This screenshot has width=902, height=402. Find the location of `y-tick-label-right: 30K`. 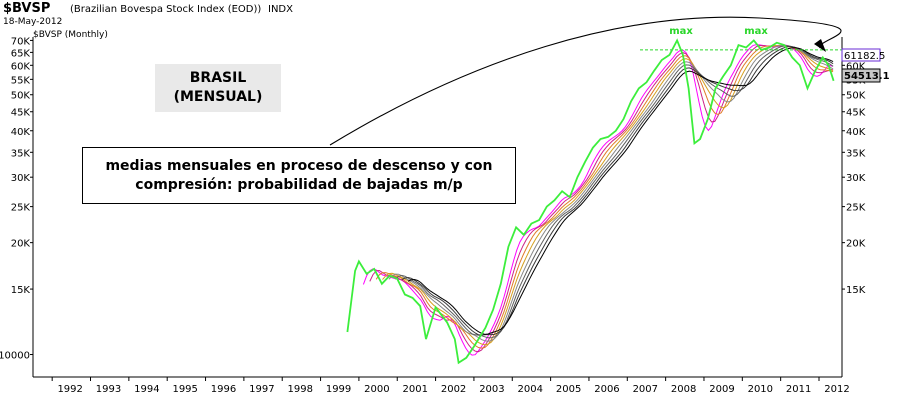

y-tick-label-right: 30K is located at coordinates (856, 178).